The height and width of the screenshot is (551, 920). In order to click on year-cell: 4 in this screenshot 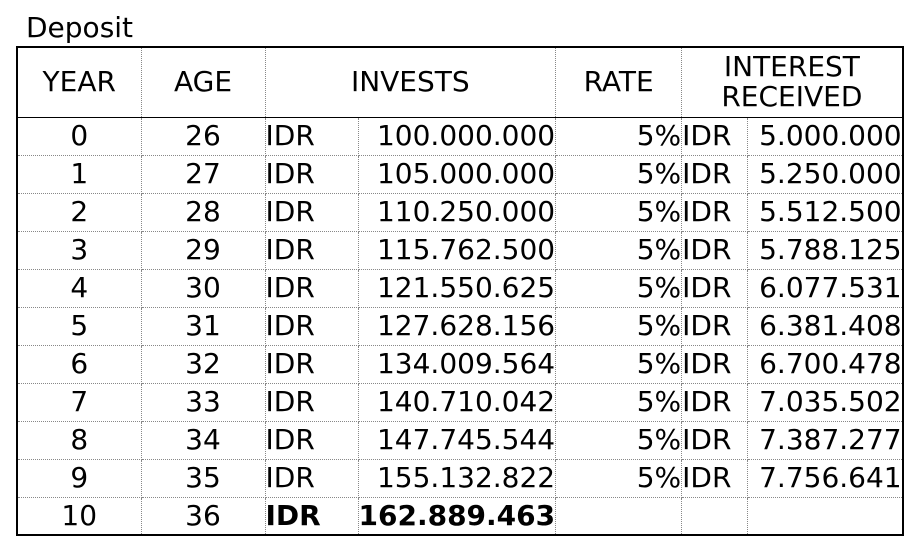, I will do `click(79, 288)`.